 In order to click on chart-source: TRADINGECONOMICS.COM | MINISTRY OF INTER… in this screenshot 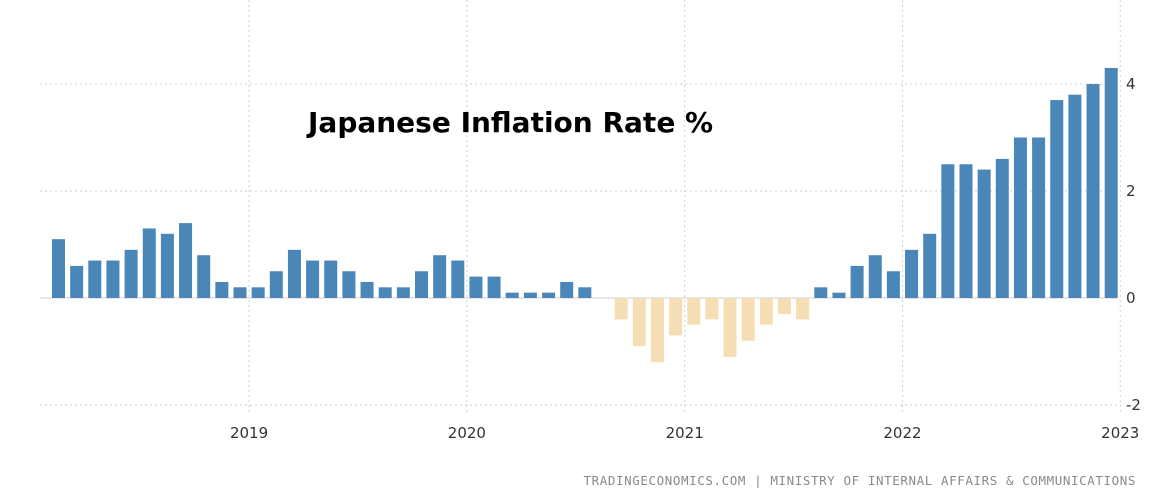, I will do `click(859, 480)`.